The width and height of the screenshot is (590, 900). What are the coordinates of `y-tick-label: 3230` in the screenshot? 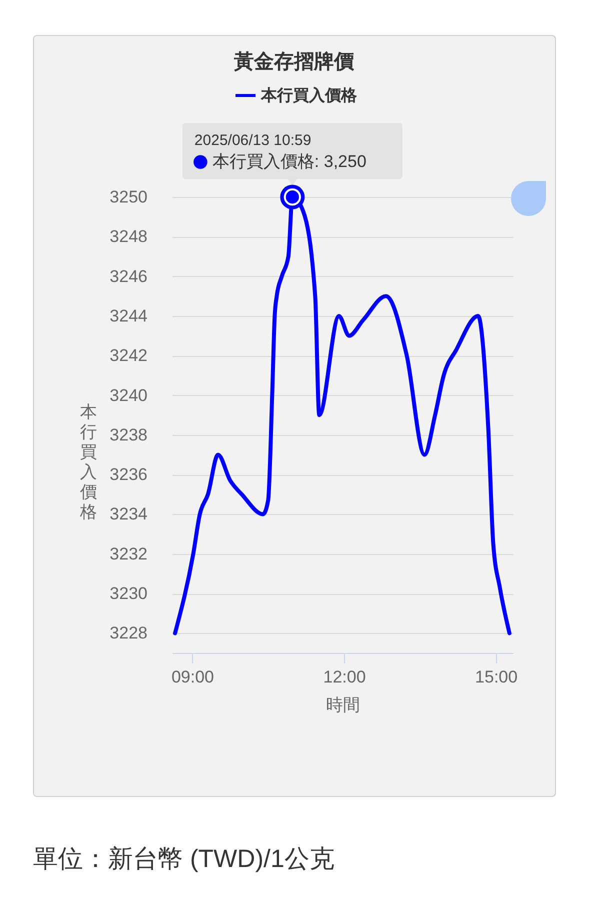 It's located at (129, 594).